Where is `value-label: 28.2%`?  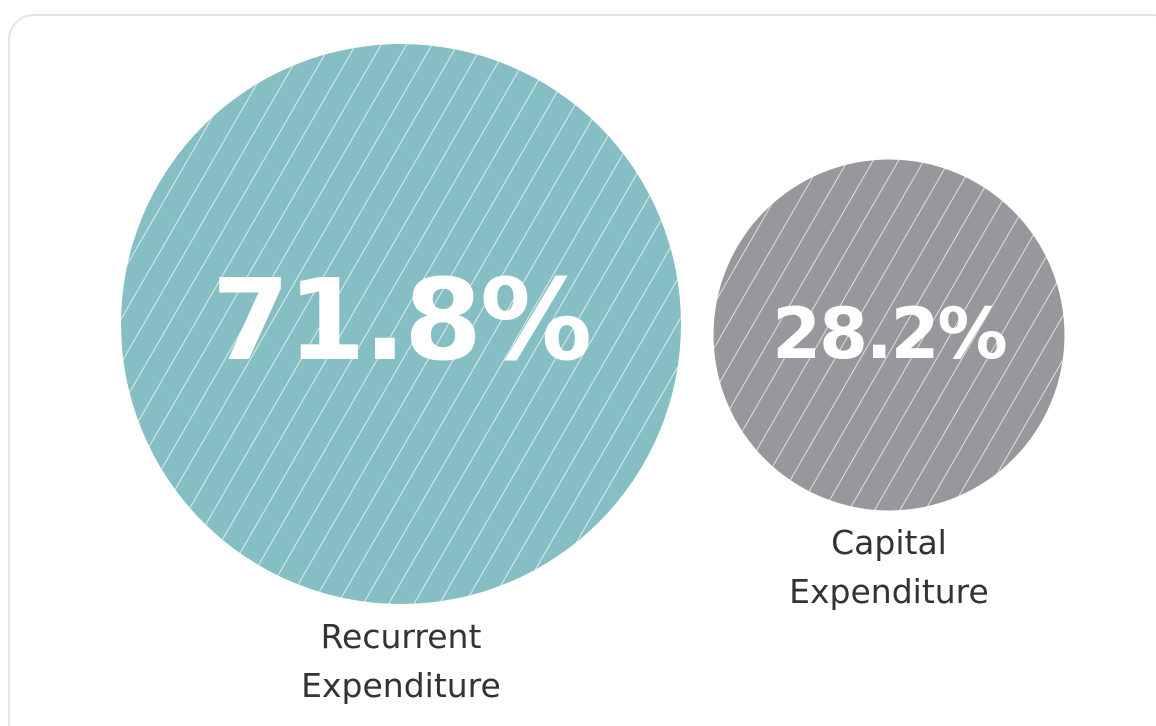 value-label: 28.2% is located at coordinates (889, 334).